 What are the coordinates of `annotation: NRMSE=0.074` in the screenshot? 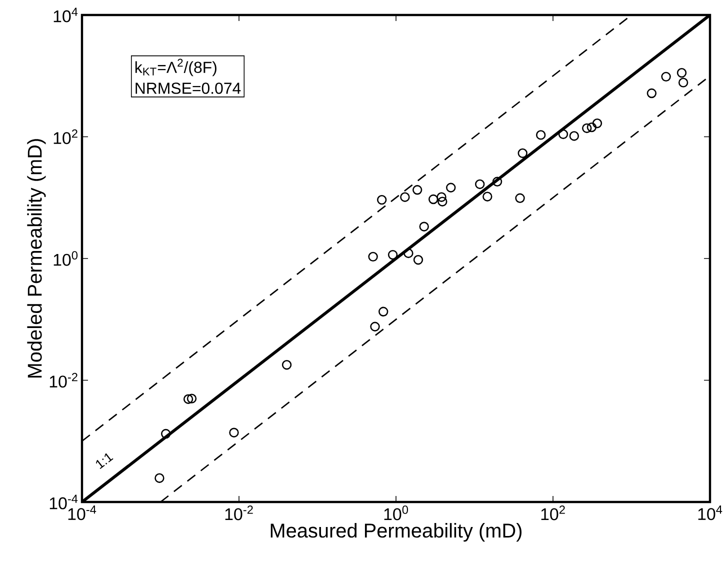 It's located at (188, 88).